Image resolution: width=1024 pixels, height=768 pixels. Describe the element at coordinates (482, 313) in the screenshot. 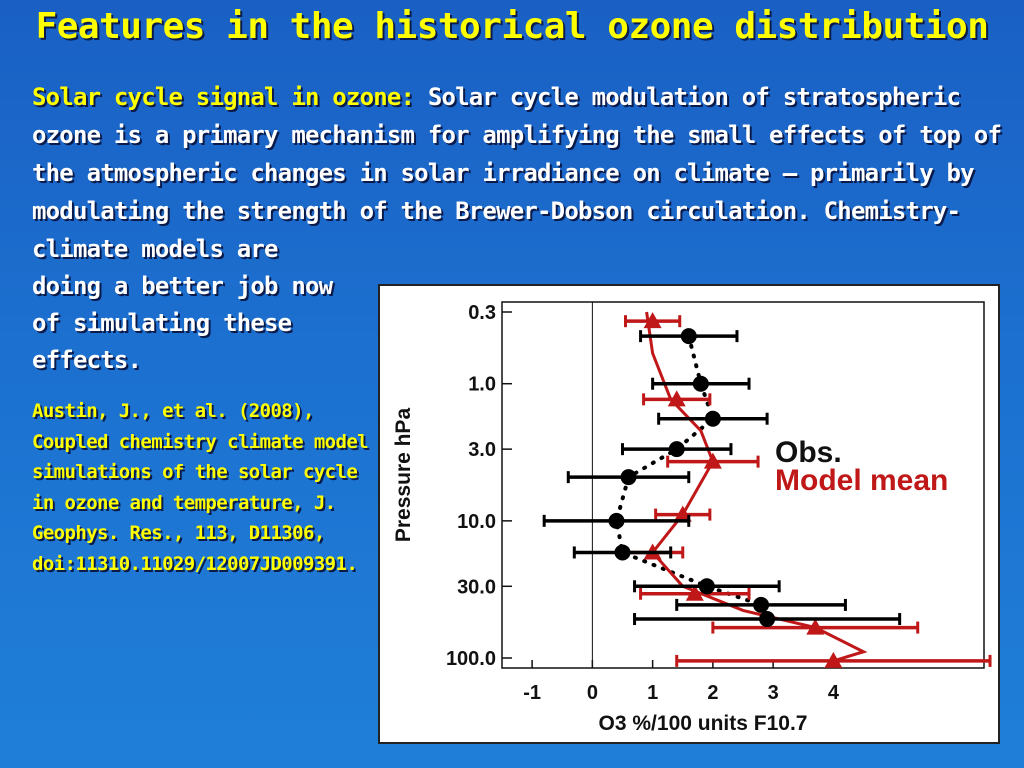

I see `y-tick-label: 0.3` at that location.